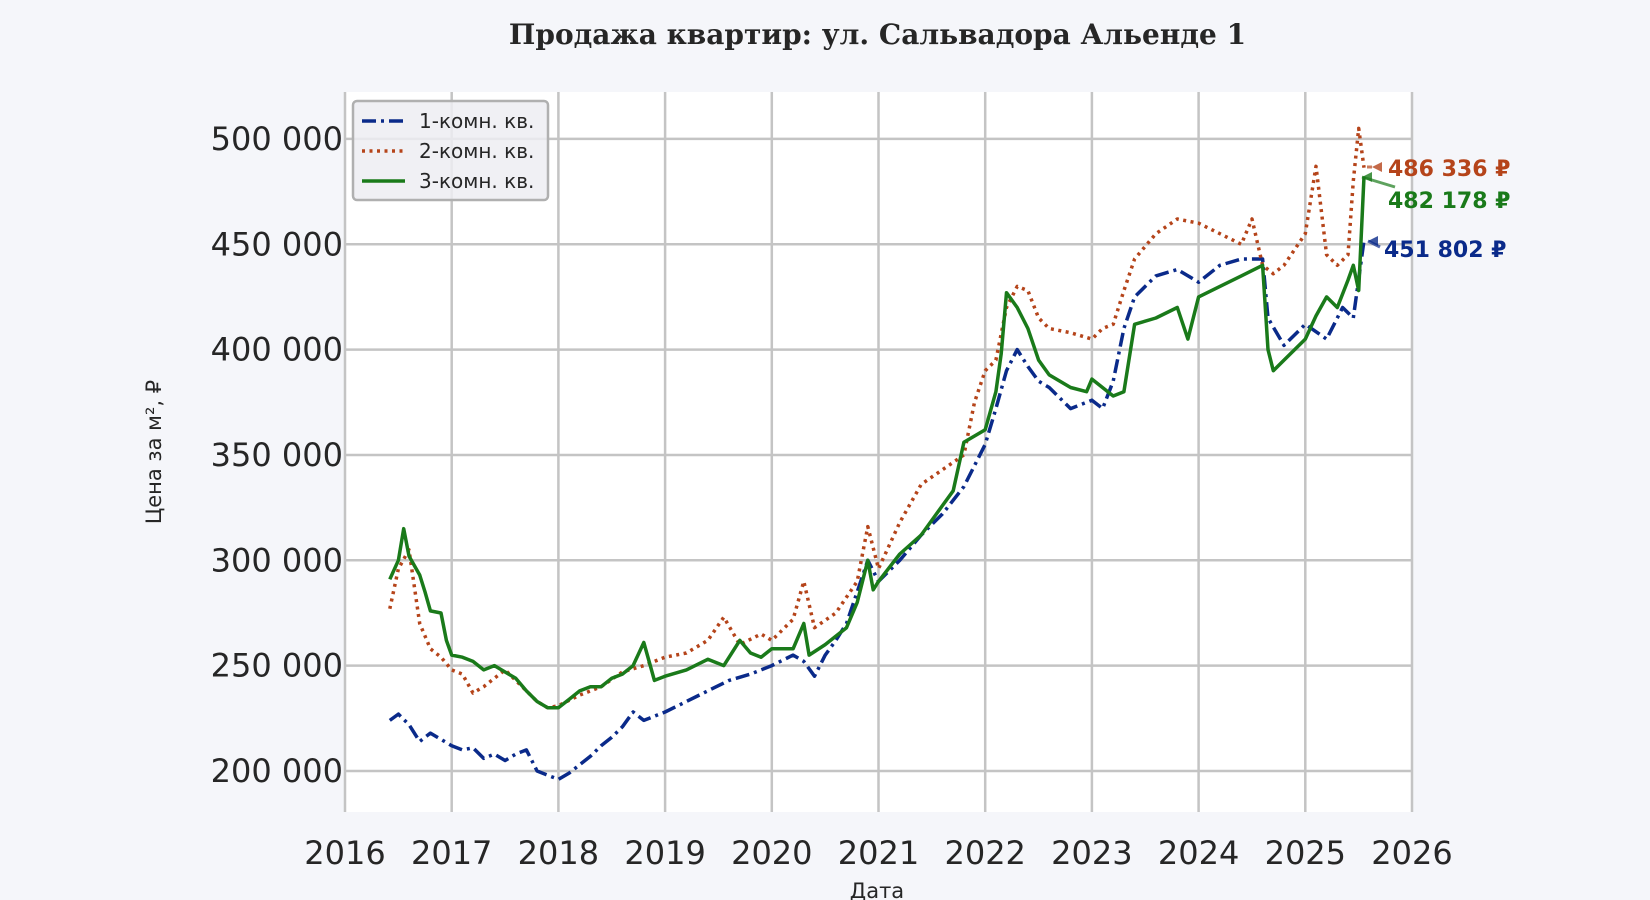 The width and height of the screenshot is (1650, 900). What do you see at coordinates (1449, 169) in the screenshot?
I see `annotation-label: 486 336 ₽` at bounding box center [1449, 169].